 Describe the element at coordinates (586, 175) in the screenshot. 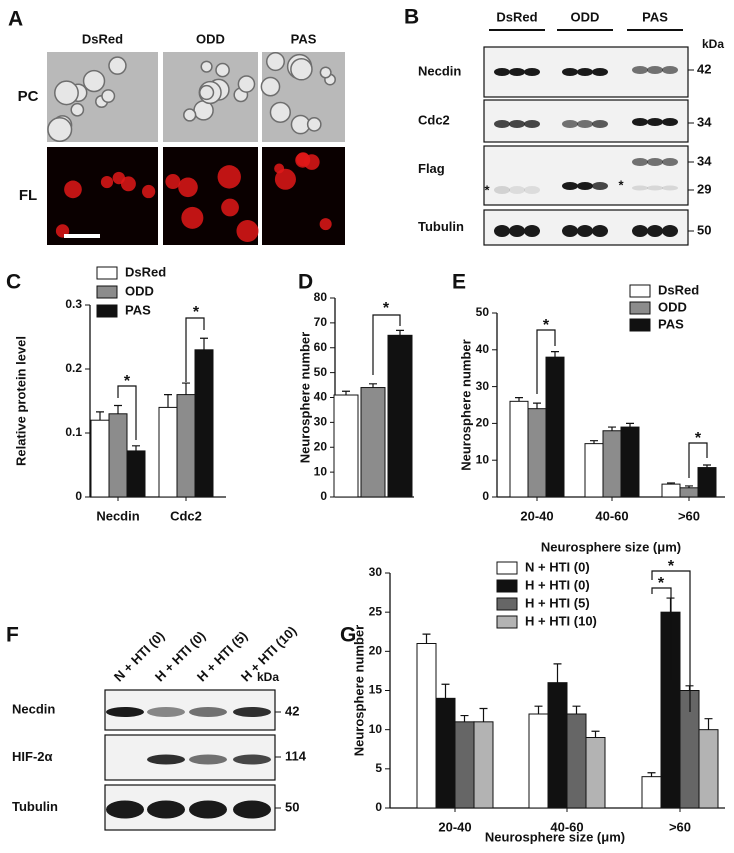

I see `blot` at that location.